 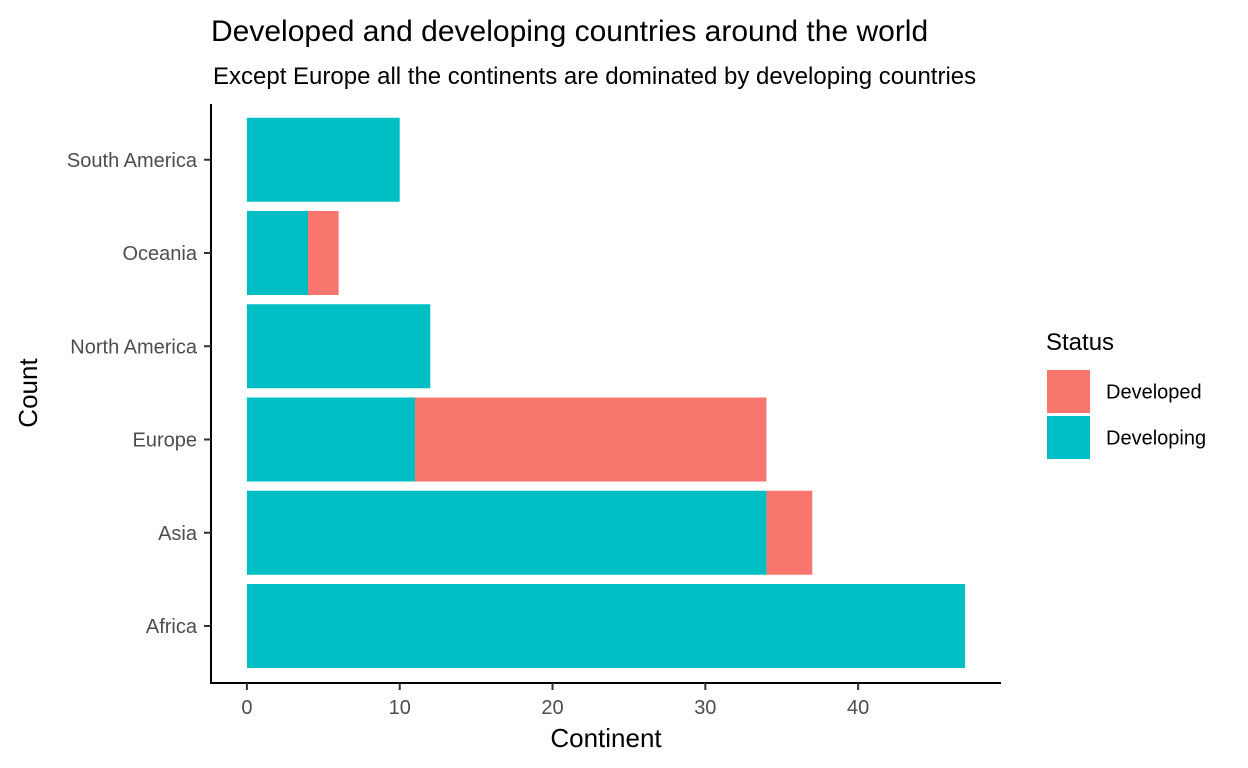 What do you see at coordinates (400, 708) in the screenshot?
I see `x-tick-label: 10` at bounding box center [400, 708].